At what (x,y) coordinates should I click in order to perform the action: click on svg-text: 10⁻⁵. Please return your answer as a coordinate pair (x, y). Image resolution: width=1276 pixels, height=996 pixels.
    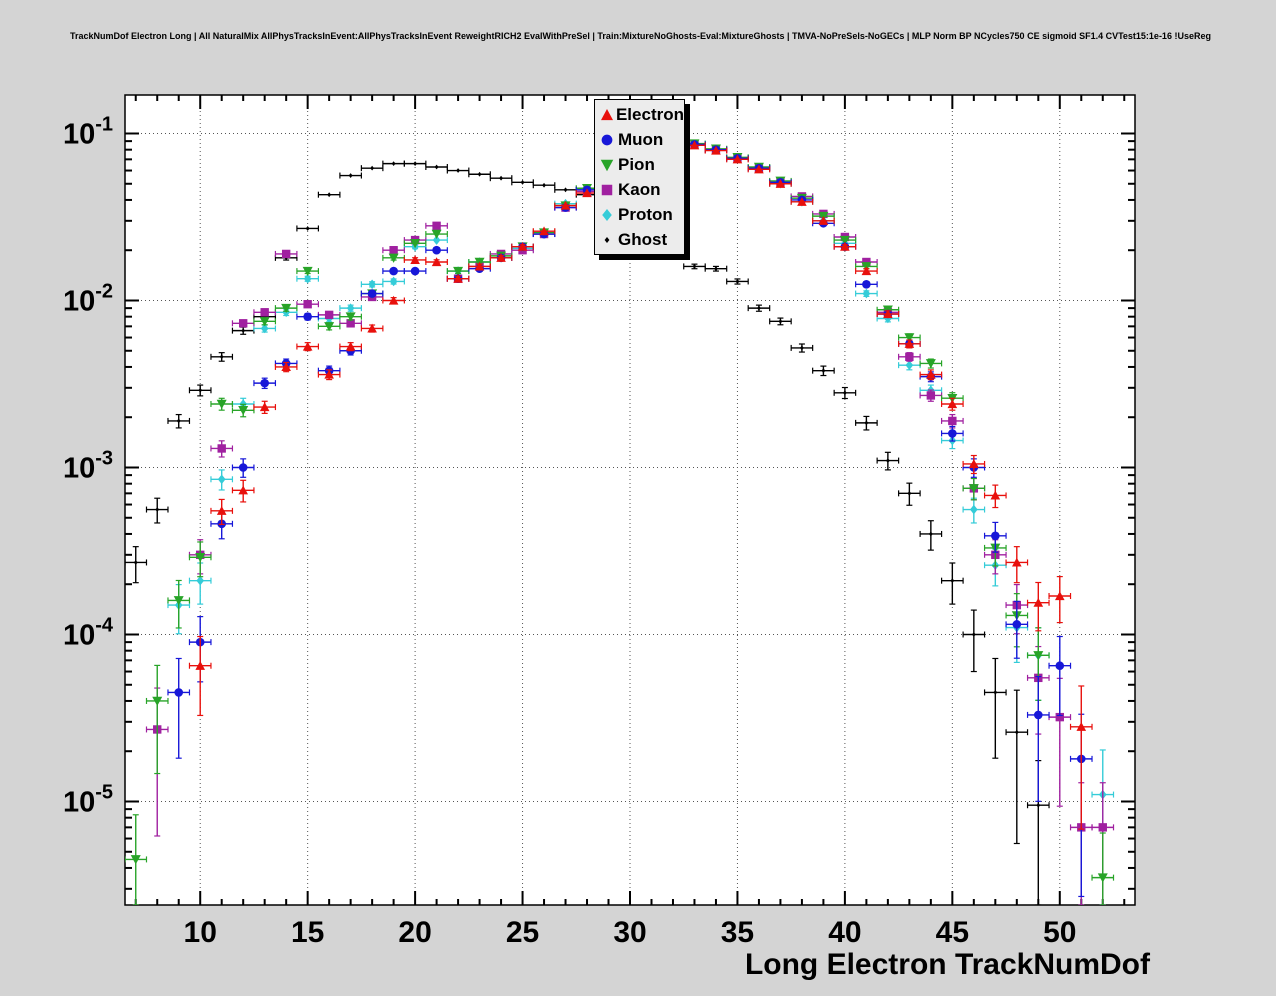
    Looking at the image, I should click on (88, 799).